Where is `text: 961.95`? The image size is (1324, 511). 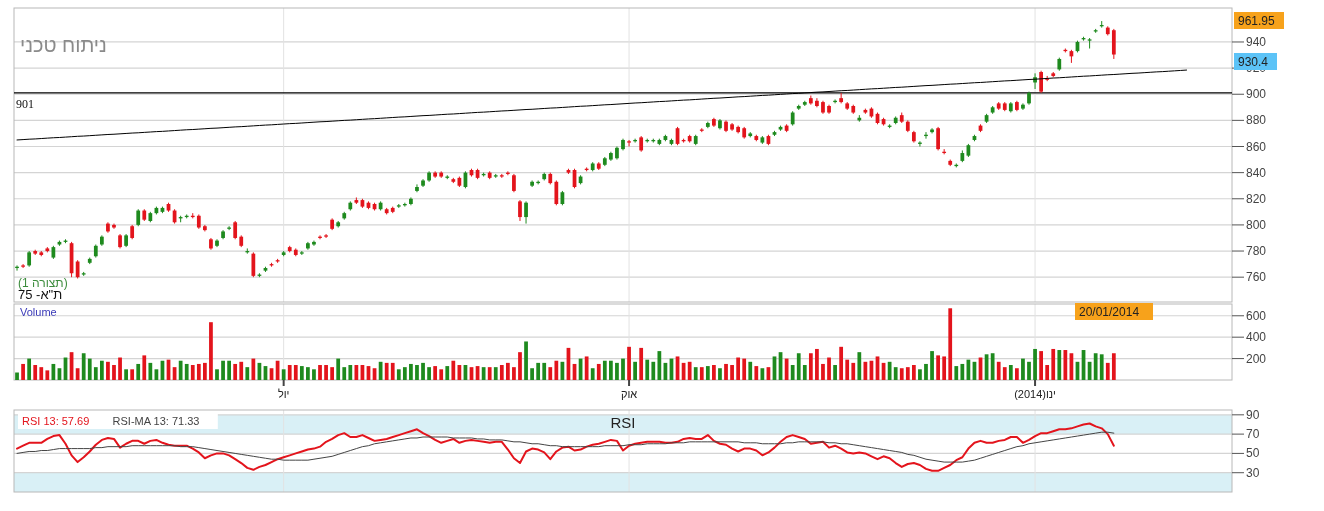 text: 961.95 is located at coordinates (1257, 21).